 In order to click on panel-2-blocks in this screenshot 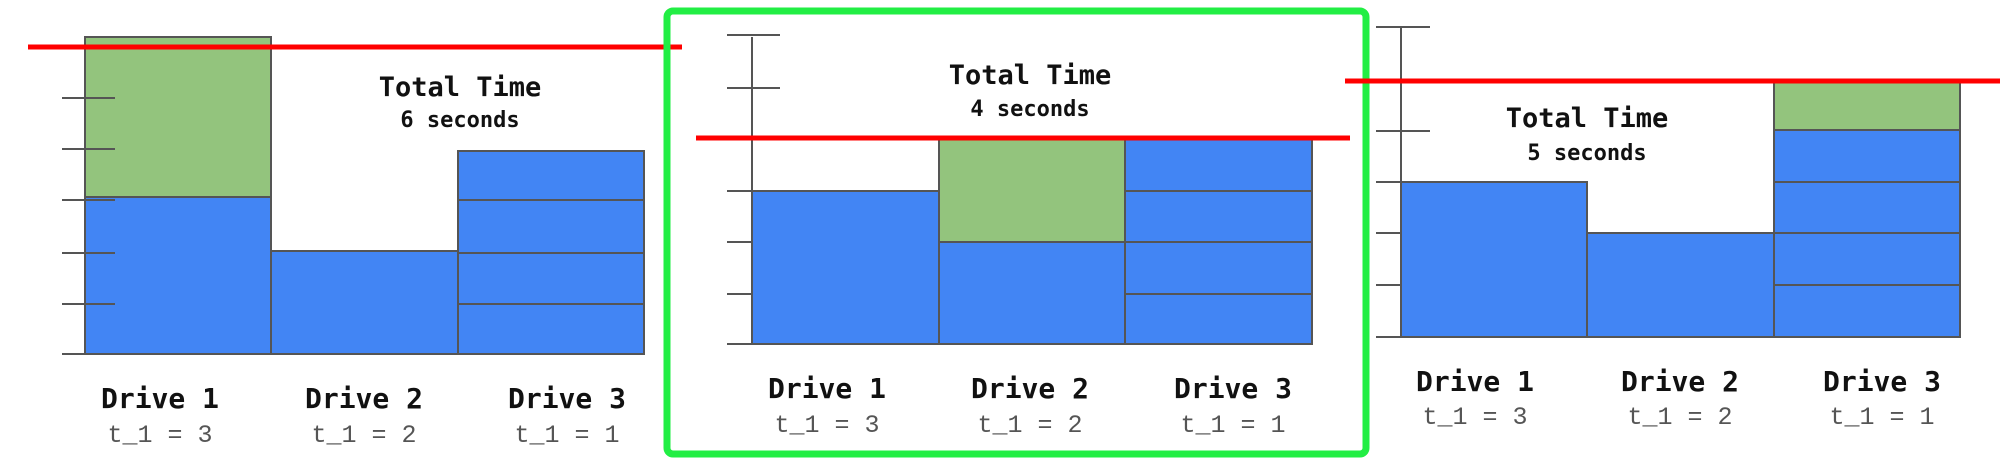, I will do `click(1032, 241)`.